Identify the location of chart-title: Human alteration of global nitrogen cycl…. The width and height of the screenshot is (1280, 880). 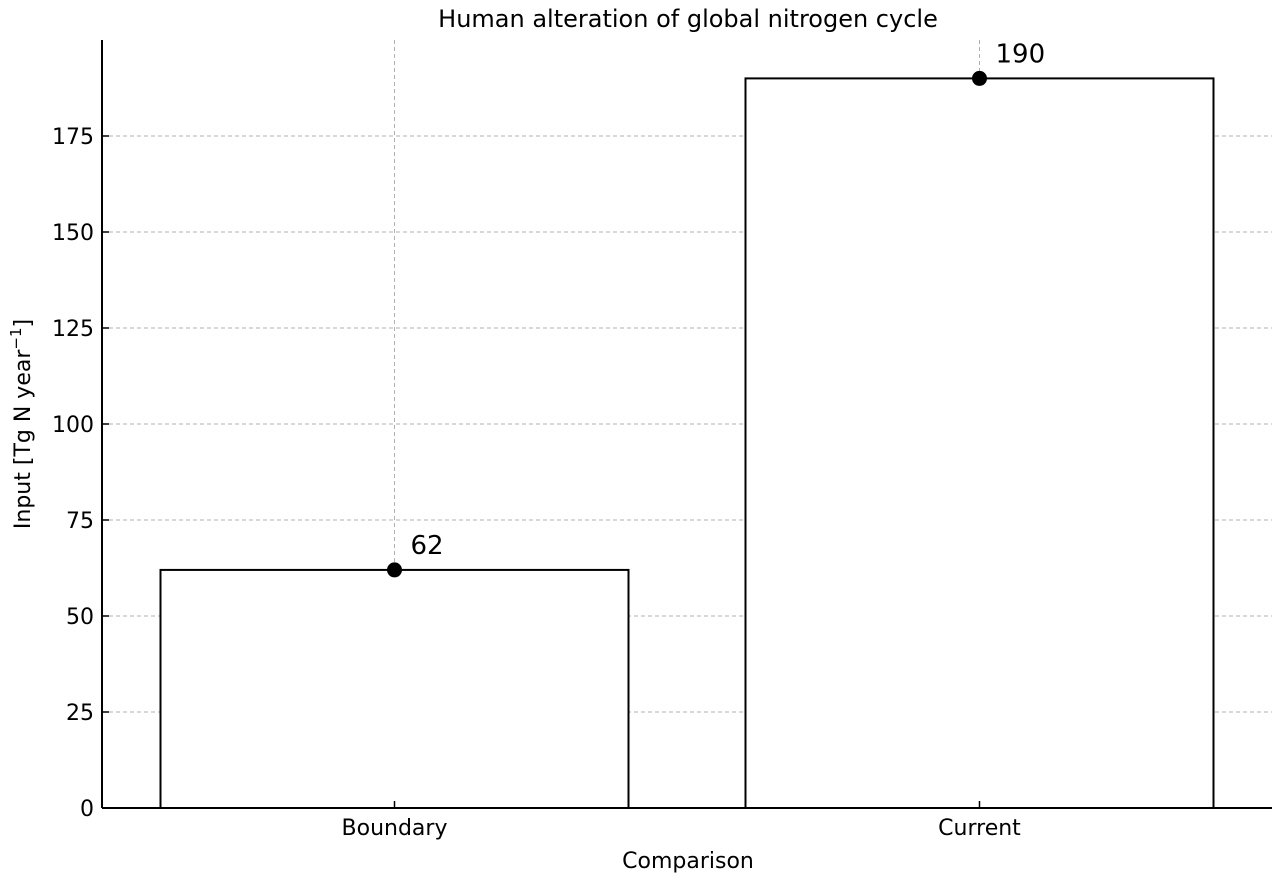
(688, 19).